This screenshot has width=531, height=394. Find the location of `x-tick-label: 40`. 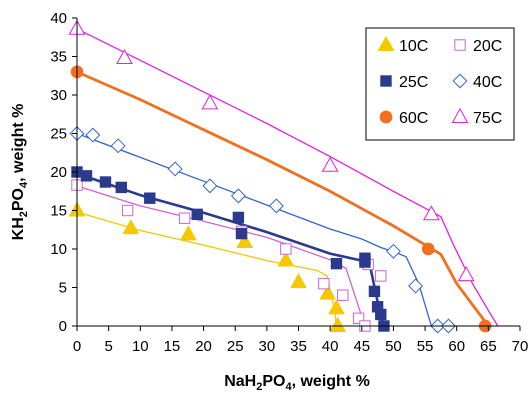

x-tick-label: 40 is located at coordinates (330, 346).